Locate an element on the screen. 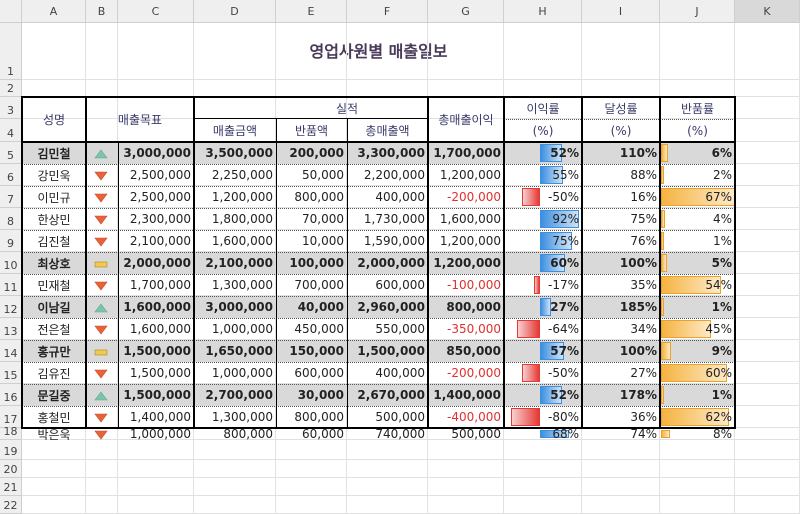 The height and width of the screenshot is (514, 800). cell-total: 1,500,000 is located at coordinates (391, 351).